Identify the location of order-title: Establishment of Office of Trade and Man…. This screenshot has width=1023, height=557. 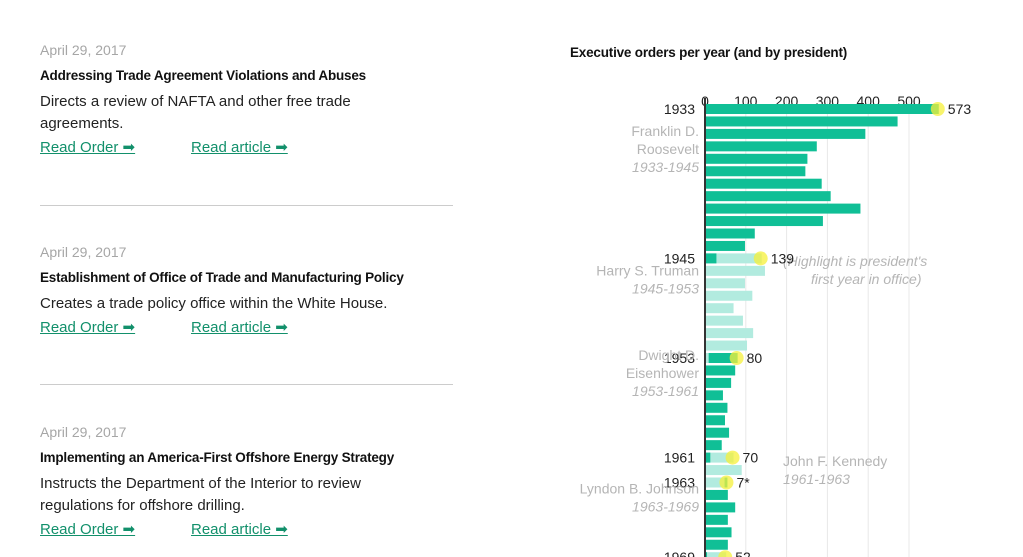
(222, 277).